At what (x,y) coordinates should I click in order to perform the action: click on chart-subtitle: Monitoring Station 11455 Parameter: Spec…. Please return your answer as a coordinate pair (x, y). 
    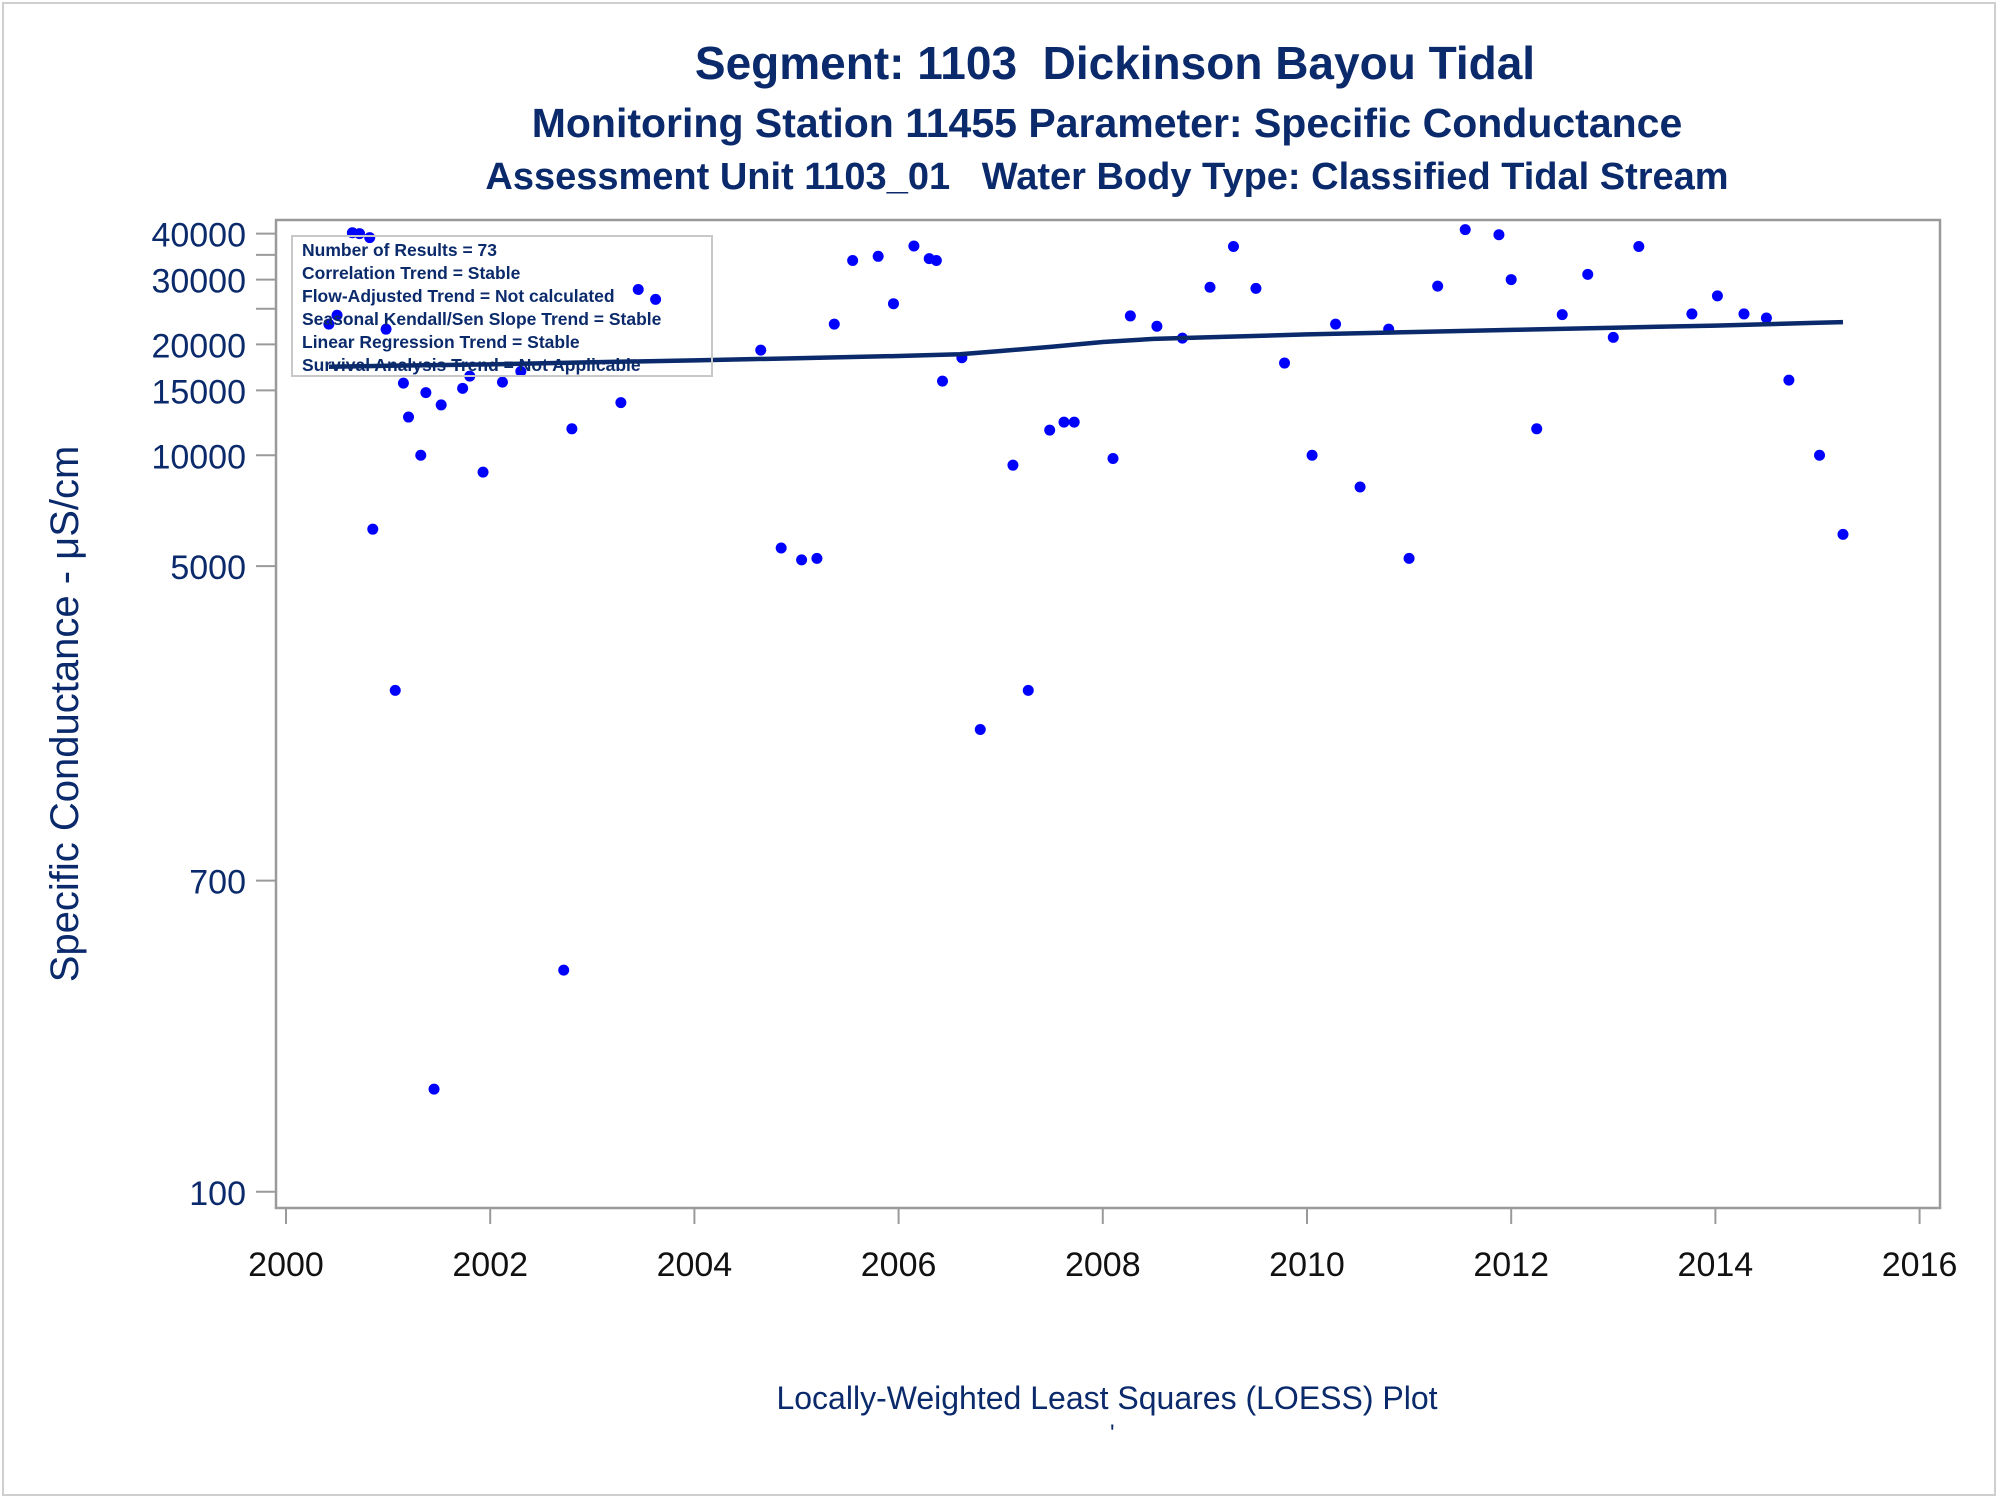
    Looking at the image, I should click on (1107, 123).